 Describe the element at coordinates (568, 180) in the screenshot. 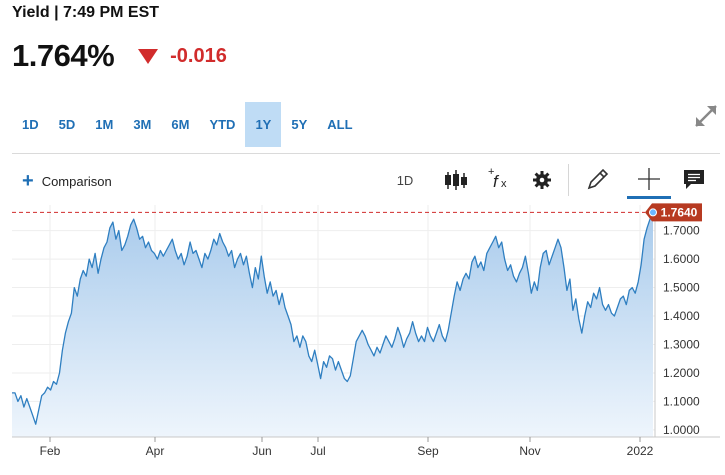

I see `toolbar-separator` at that location.